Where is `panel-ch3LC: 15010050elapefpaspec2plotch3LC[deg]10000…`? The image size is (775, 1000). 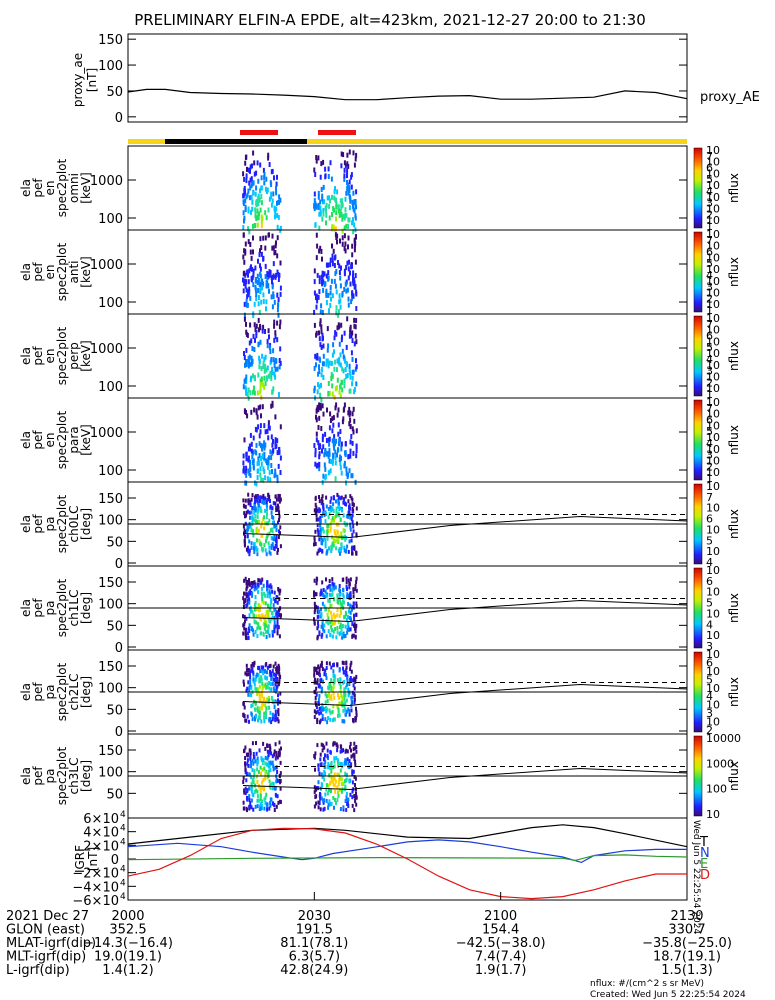 panel-ch3LC: 15010050elapefpaspec2plotch3LC[deg]10000… is located at coordinates (380, 776).